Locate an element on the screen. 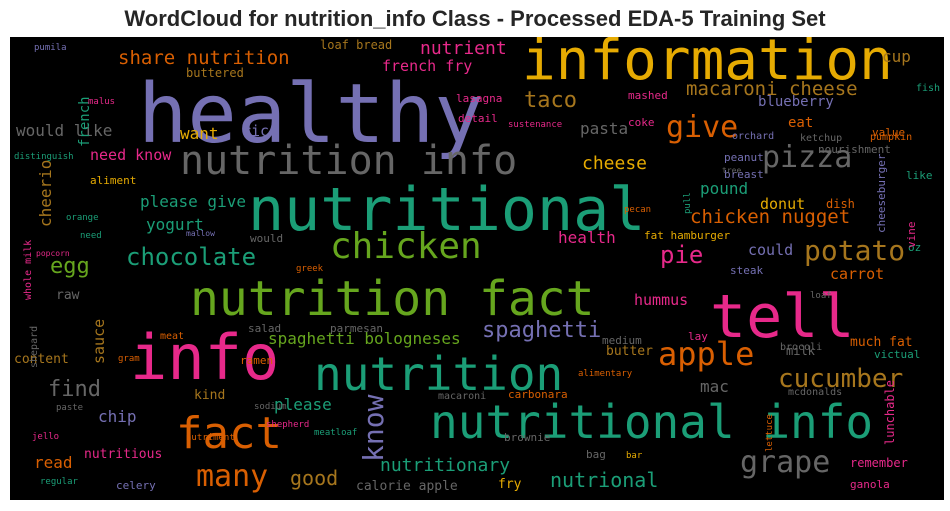  cloud-word: pound is located at coordinates (724, 188).